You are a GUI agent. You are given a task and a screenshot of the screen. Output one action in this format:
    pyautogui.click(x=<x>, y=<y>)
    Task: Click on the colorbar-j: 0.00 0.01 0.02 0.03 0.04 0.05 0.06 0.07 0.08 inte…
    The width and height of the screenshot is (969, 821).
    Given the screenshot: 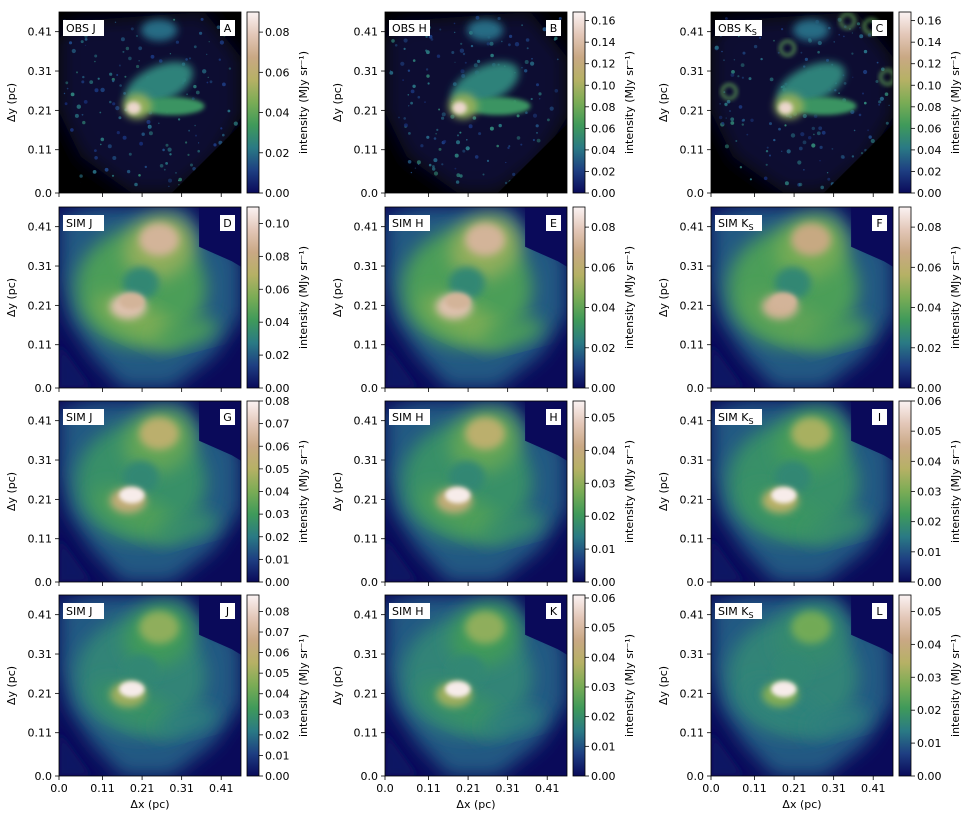 What is the action you would take?
    pyautogui.click(x=278, y=688)
    